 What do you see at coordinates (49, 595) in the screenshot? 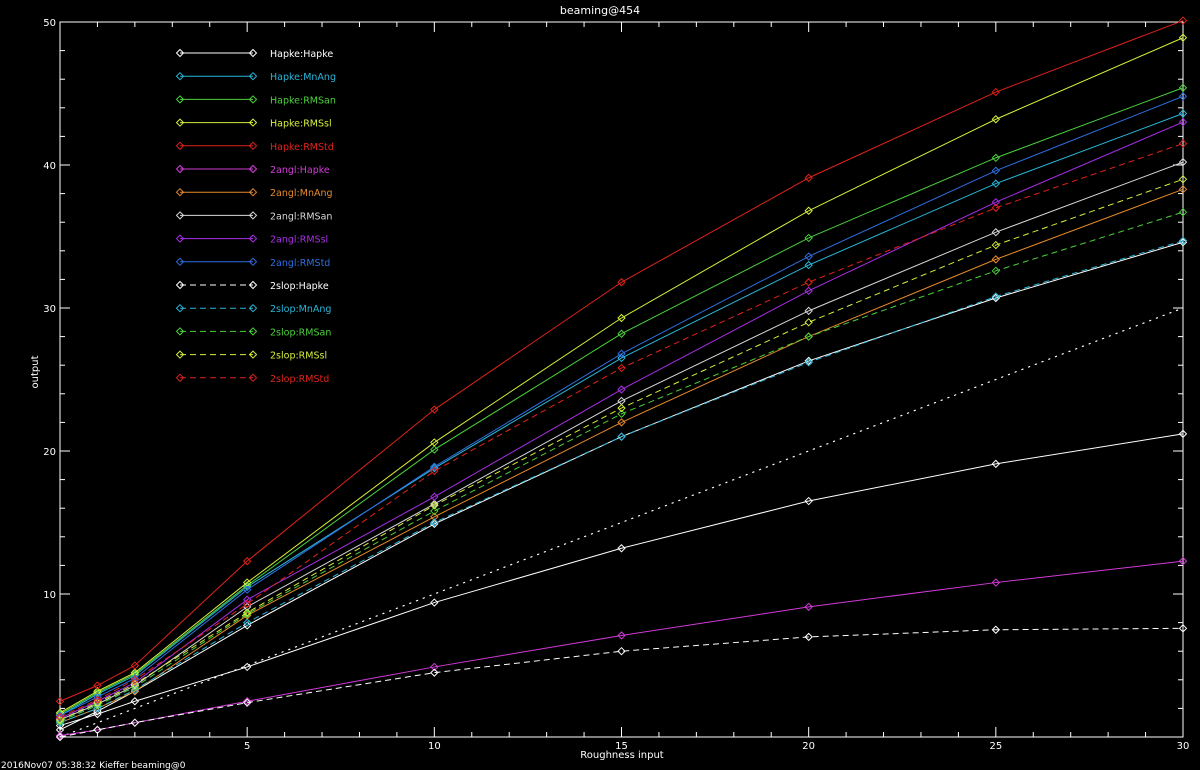
I see `y-tick-label: 10` at bounding box center [49, 595].